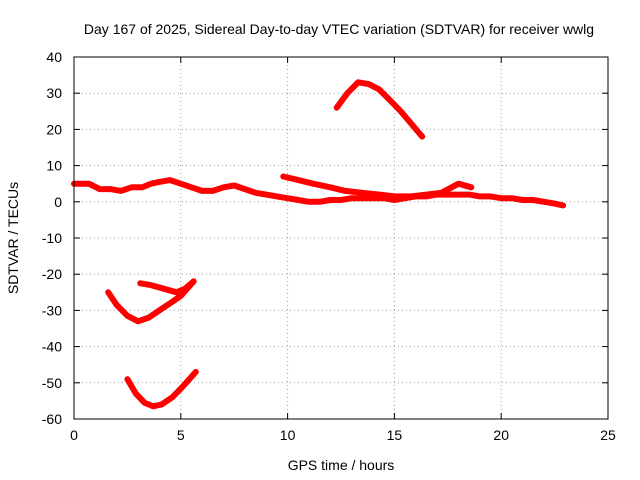  I want to click on x-tick-label: 10, so click(288, 435).